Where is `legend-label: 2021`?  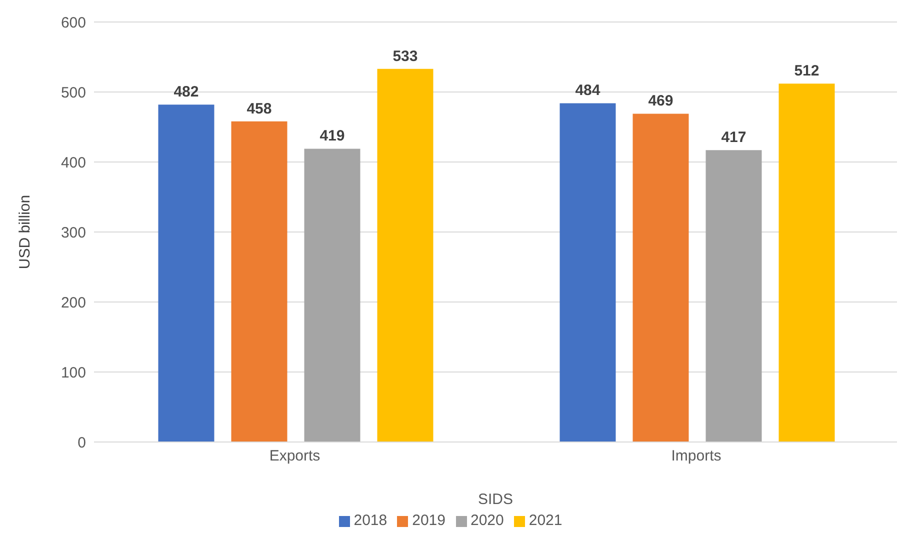 legend-label: 2021 is located at coordinates (545, 520).